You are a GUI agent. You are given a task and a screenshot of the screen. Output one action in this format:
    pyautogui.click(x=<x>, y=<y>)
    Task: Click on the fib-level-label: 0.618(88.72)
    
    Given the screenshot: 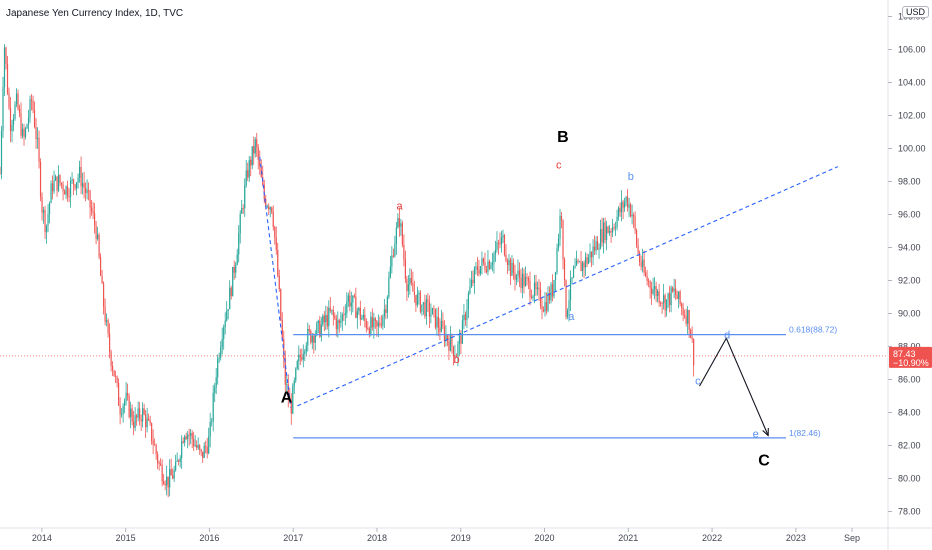 What is the action you would take?
    pyautogui.click(x=813, y=330)
    